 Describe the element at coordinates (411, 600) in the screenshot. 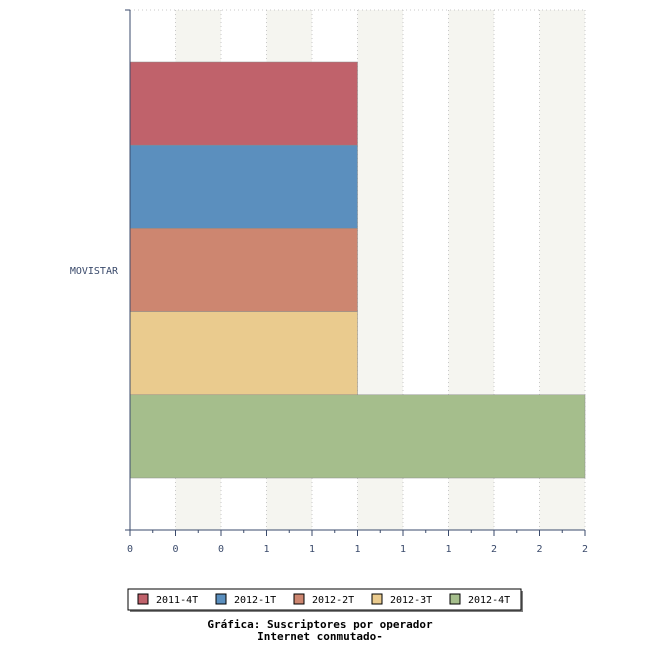

I see `legend-label: 2012-3T` at that location.